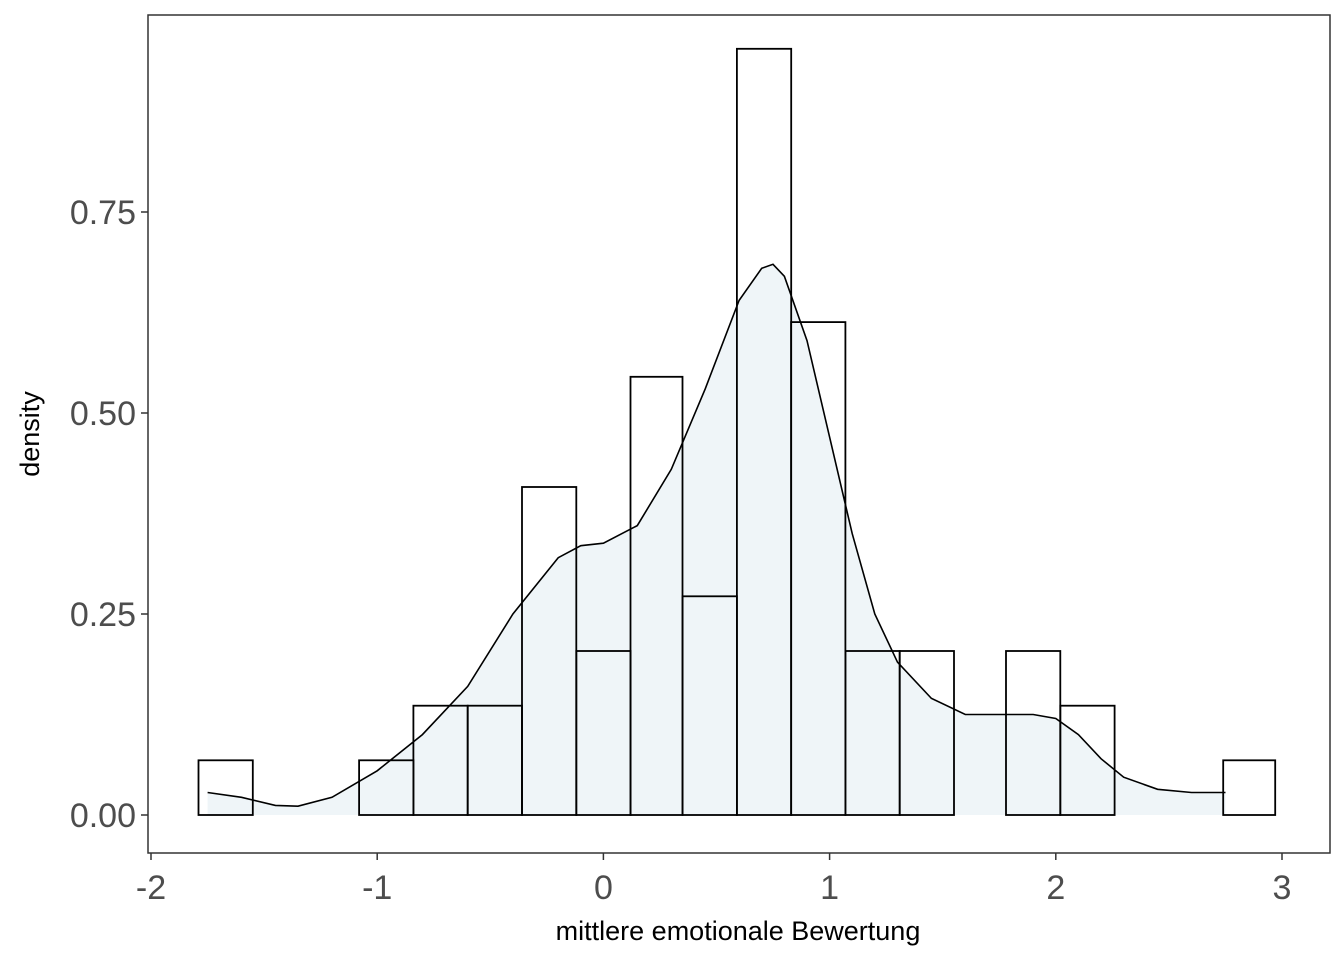 The image size is (1344, 960). Describe the element at coordinates (714, 880) in the screenshot. I see `x-axis: -2 -1 0 1 2 3` at that location.